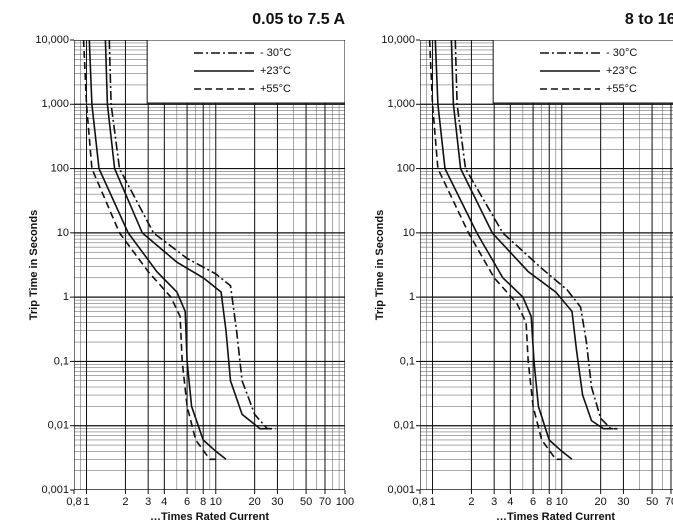 The height and width of the screenshot is (525, 673). I want to click on x-tick-label: 100, so click(345, 502).